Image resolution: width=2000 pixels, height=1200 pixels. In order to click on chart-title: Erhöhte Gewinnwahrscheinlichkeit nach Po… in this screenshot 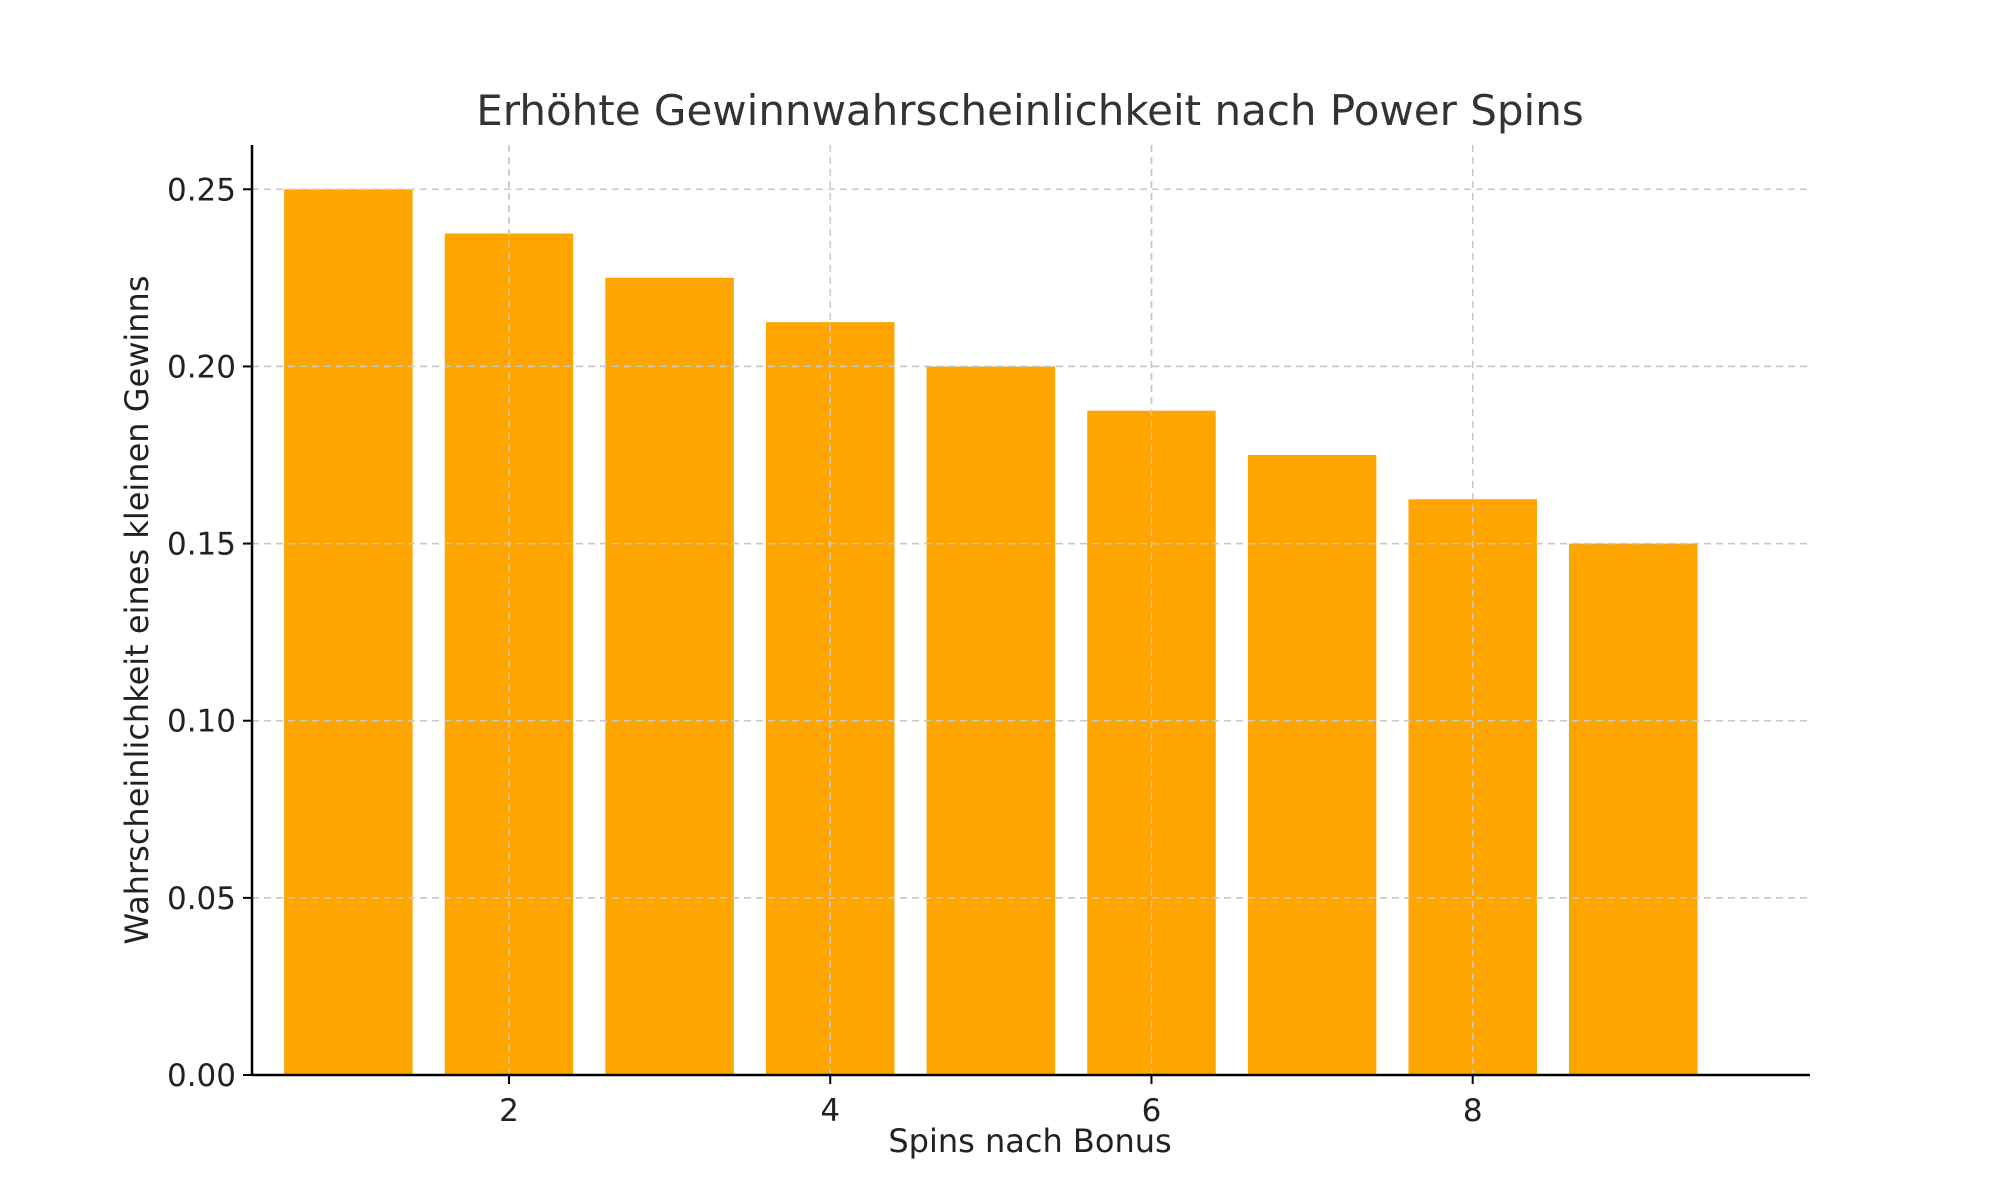, I will do `click(1029, 110)`.